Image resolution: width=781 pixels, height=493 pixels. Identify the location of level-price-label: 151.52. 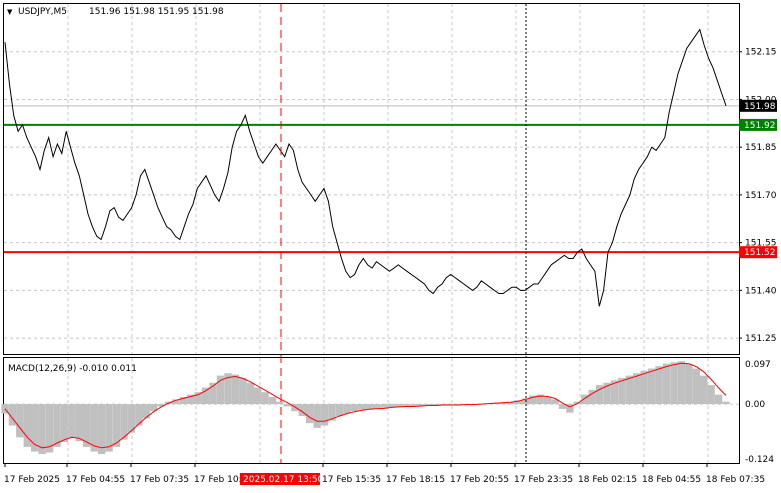
(760, 253).